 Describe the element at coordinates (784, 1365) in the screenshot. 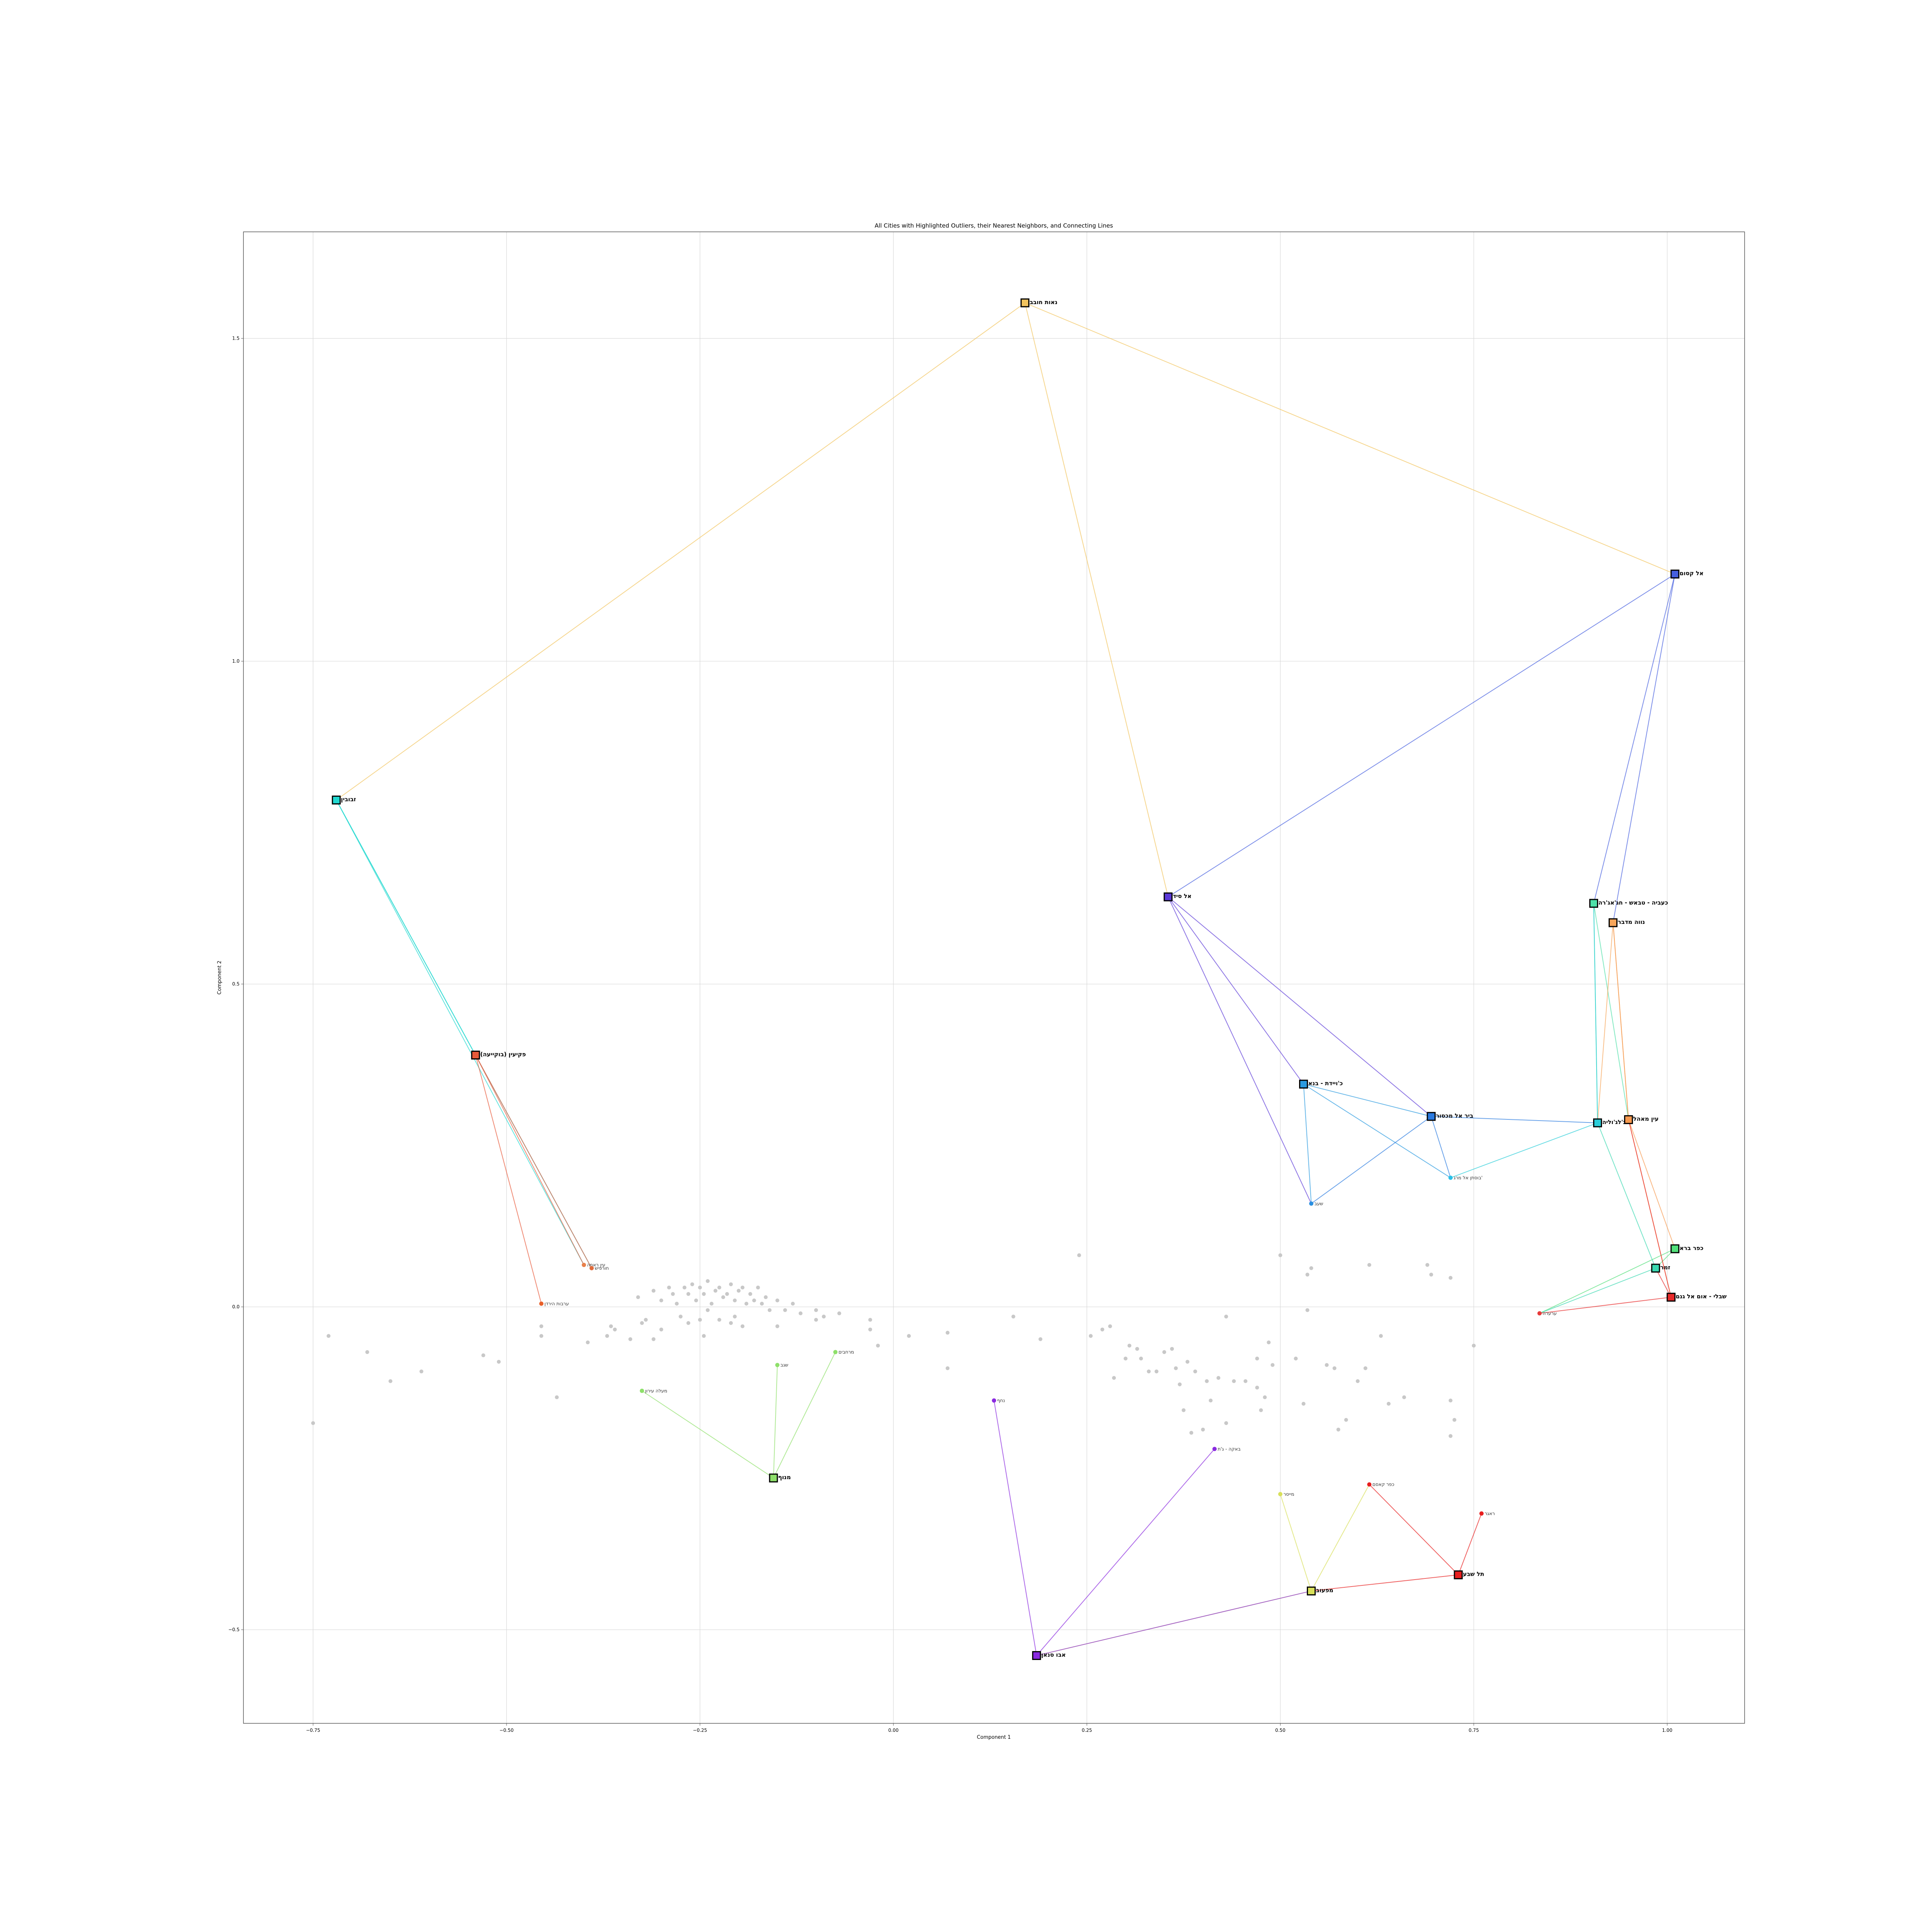

I see `neighbor-label: שגב` at that location.